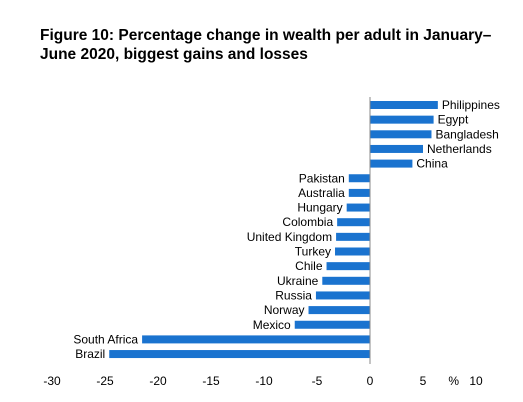  What do you see at coordinates (319, 208) in the screenshot?
I see `category-label-hungary: Hungary` at bounding box center [319, 208].